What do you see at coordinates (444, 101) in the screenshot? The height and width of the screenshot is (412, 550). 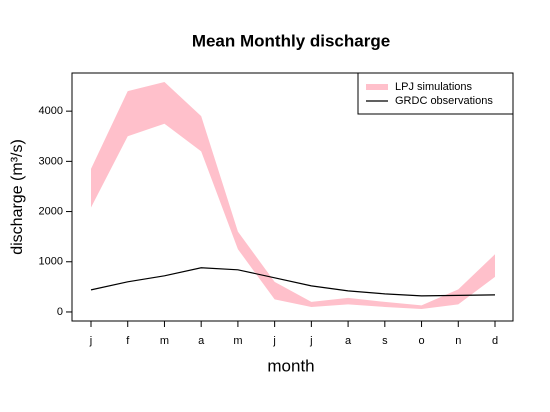 I see `legend-label: GRDC observations` at bounding box center [444, 101].